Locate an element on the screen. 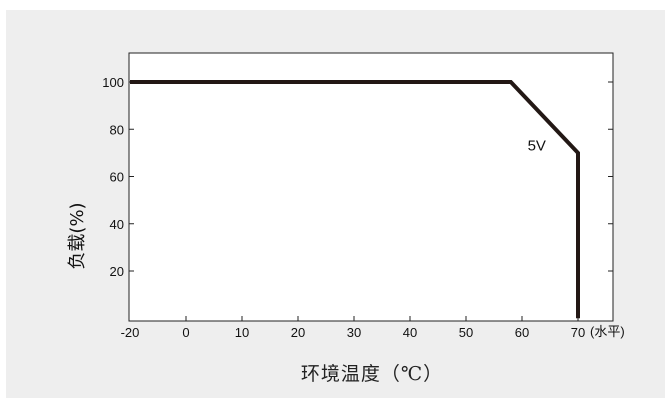  y-tick-label: 80 is located at coordinates (117, 129).